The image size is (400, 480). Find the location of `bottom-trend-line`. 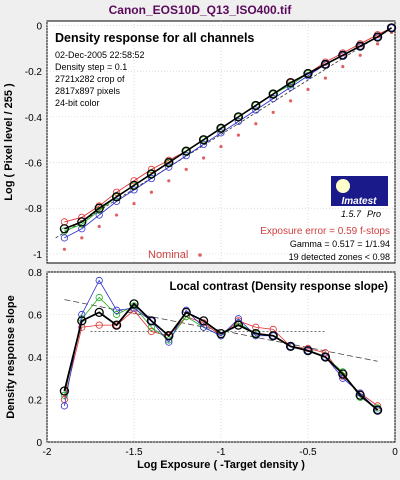

bottom-trend-line is located at coordinates (221, 330).